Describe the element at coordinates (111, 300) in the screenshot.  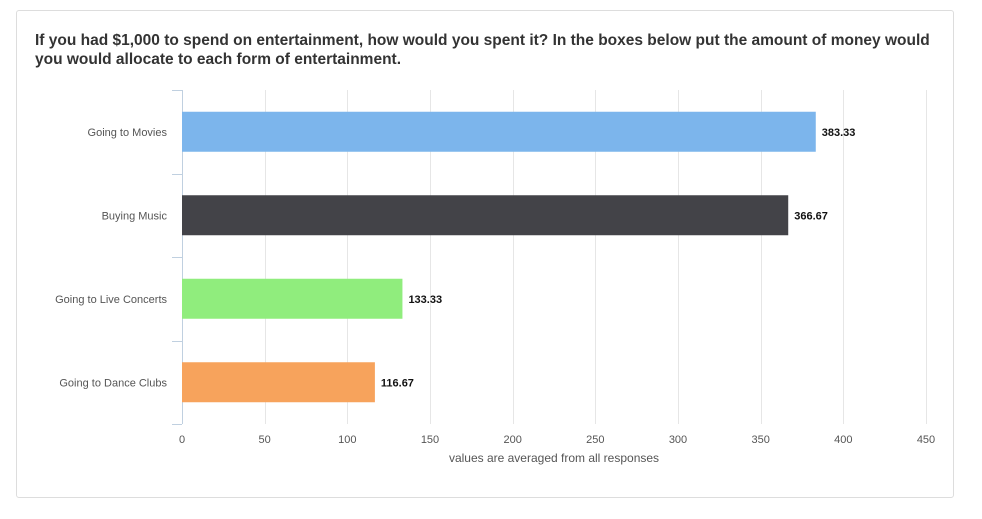
I see `category-label: Going to Live Concerts` at that location.